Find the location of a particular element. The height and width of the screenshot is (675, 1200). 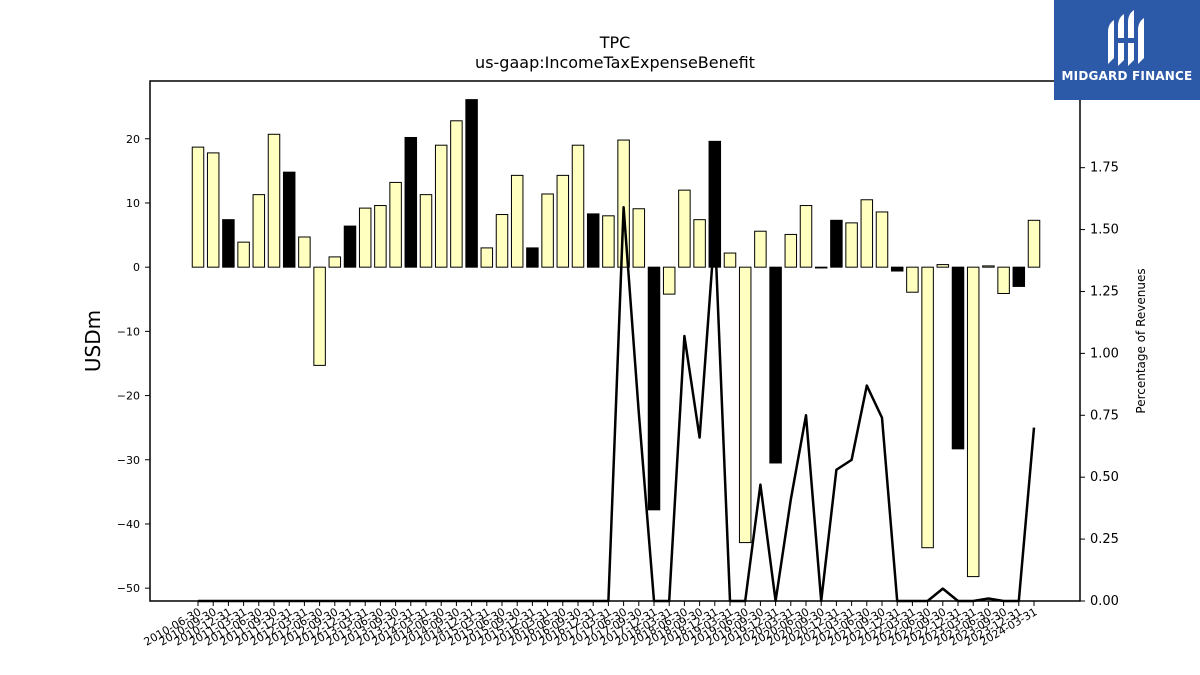

y-tick-label: 10 is located at coordinates (133, 203).